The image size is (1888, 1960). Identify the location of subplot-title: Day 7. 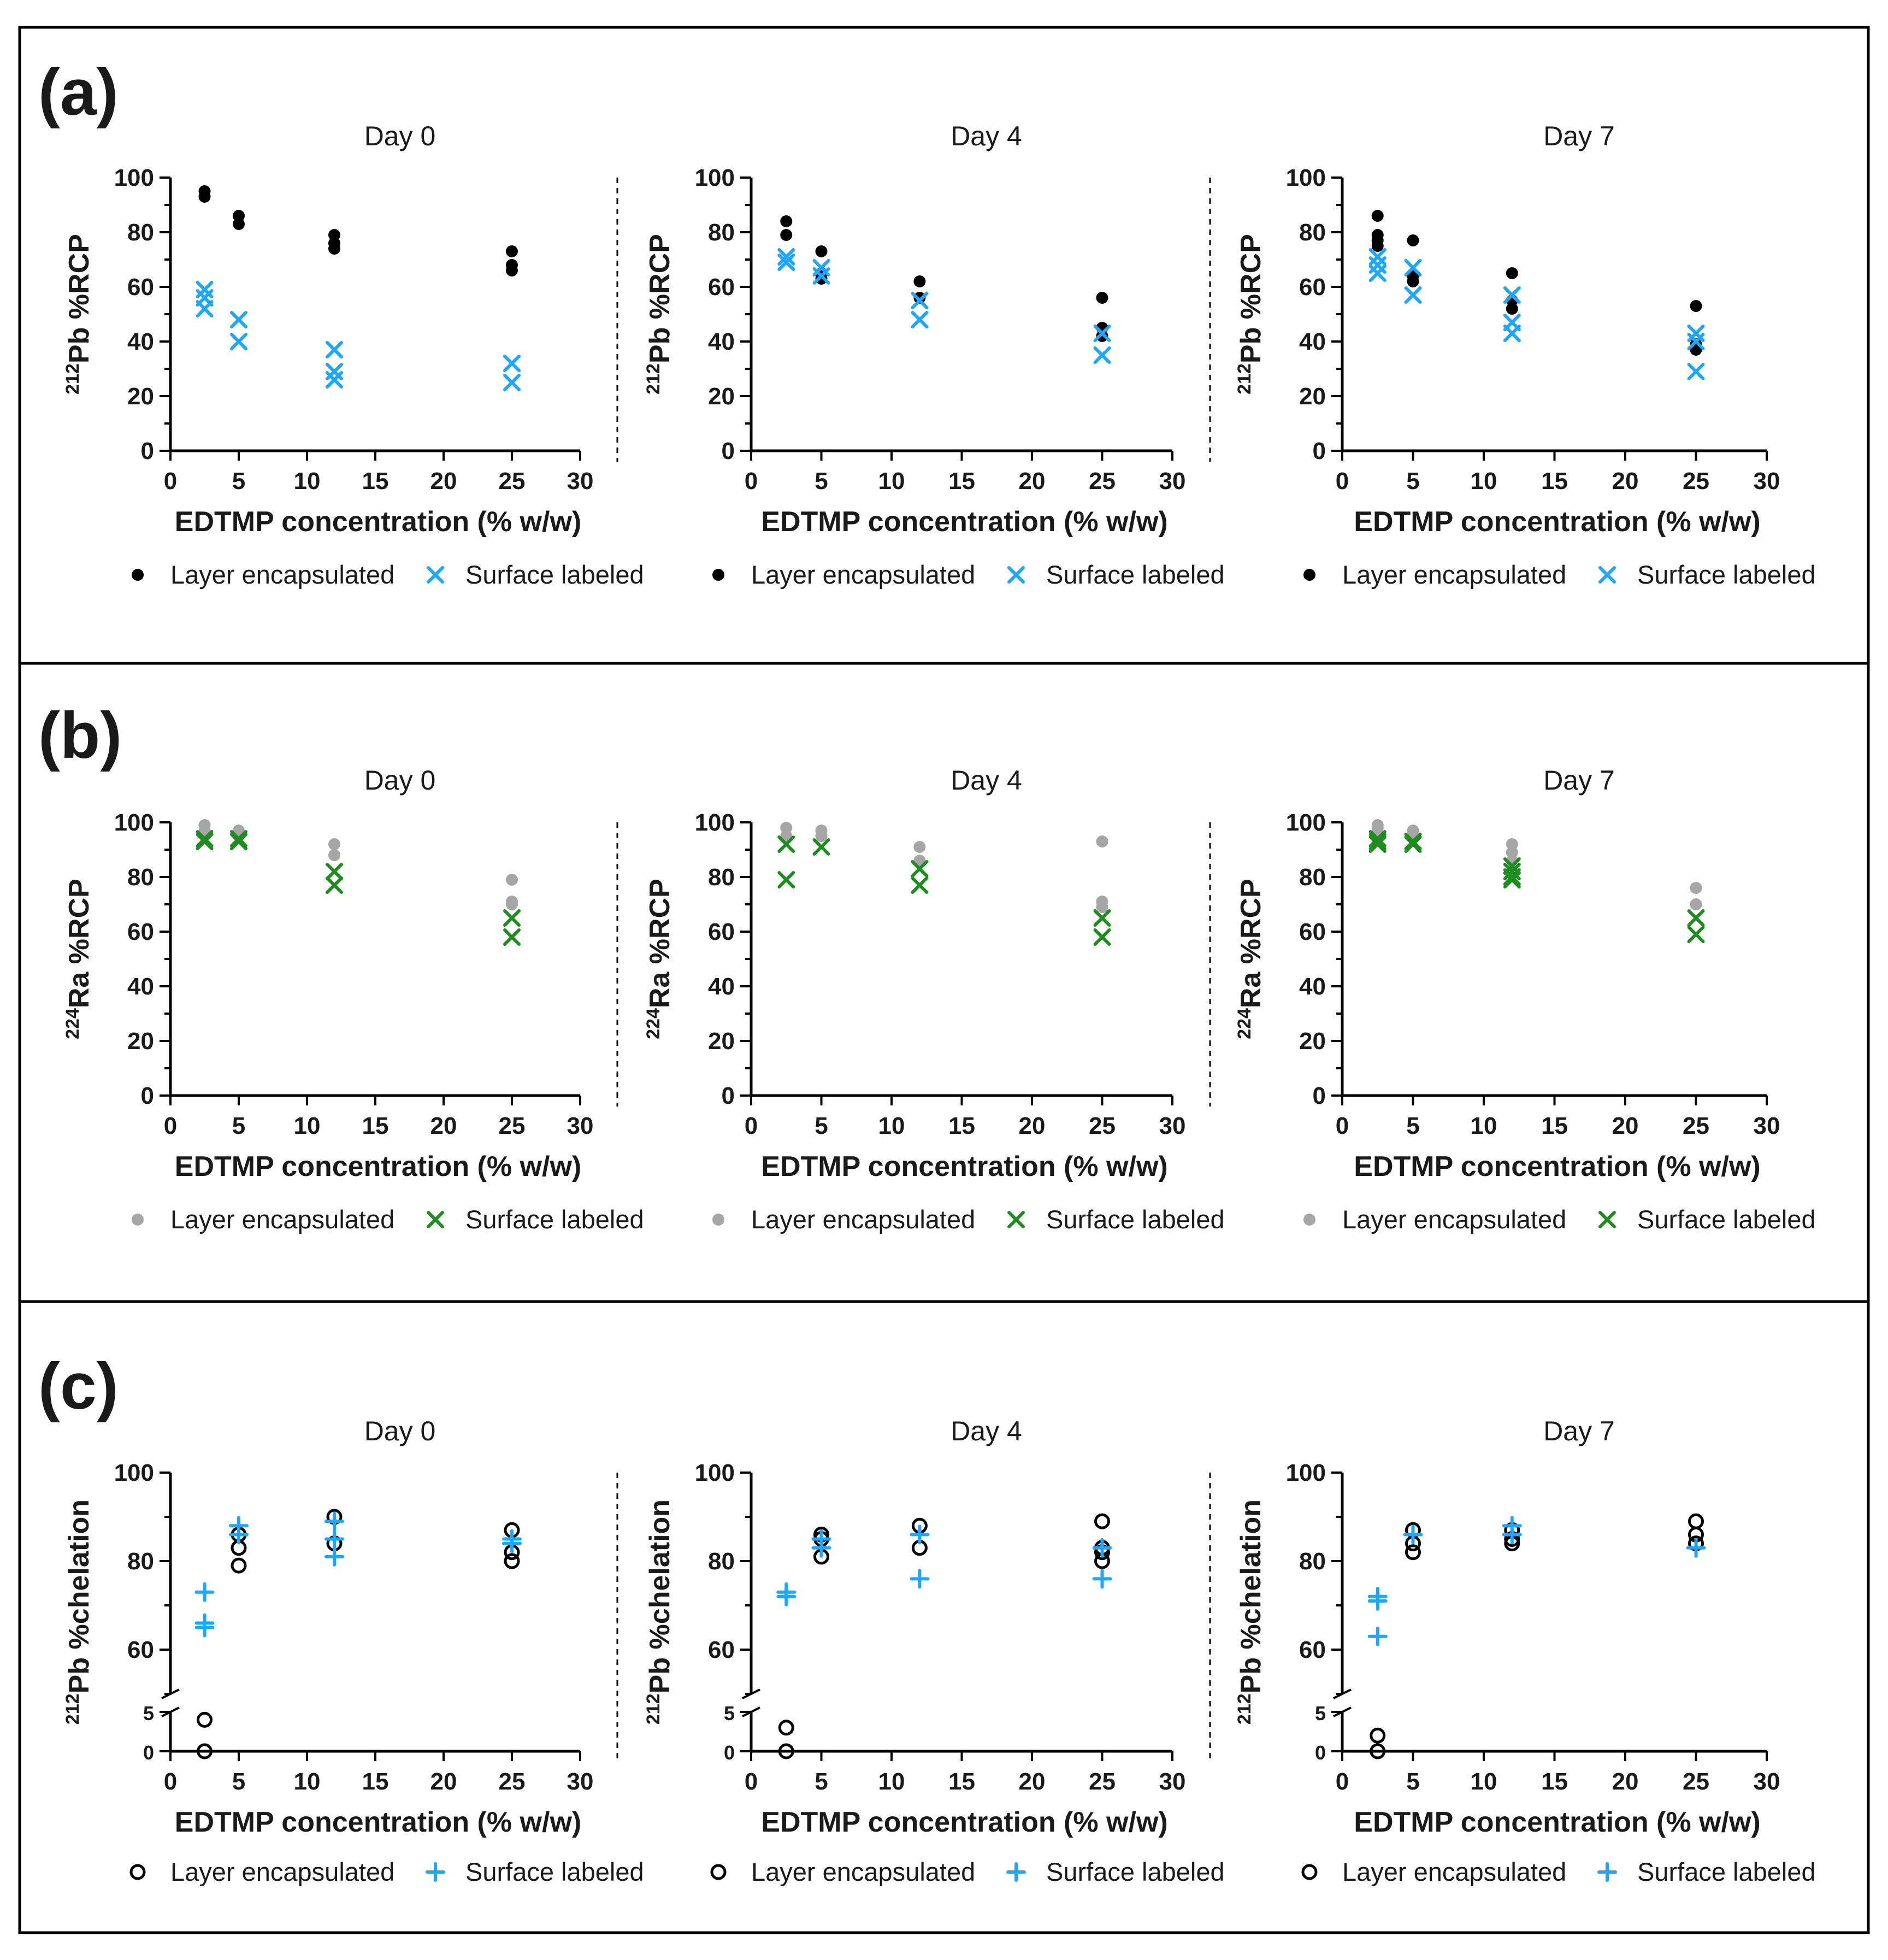
(1579, 136).